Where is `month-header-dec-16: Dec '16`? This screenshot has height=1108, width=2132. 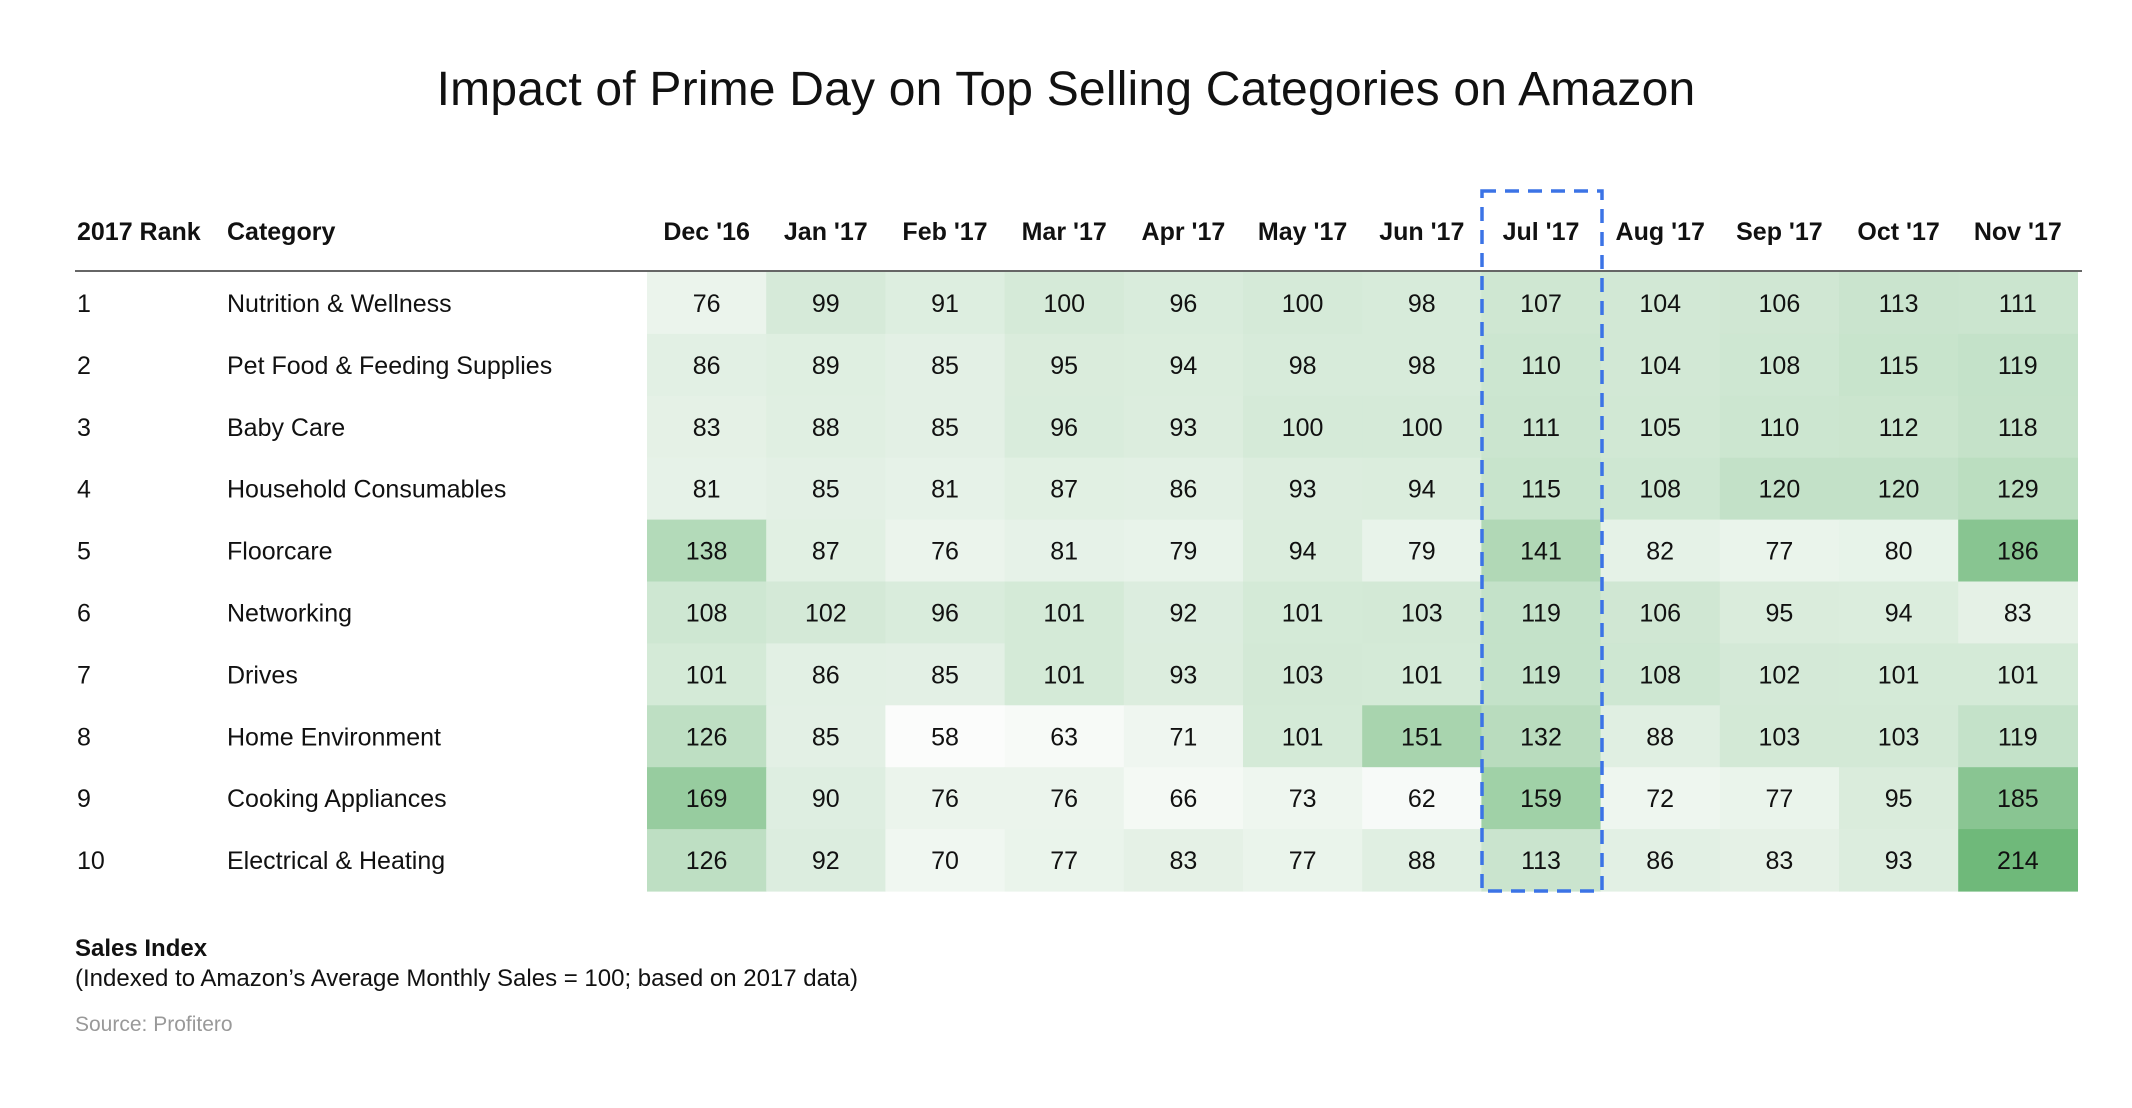
month-header-dec-16: Dec '16 is located at coordinates (706, 232).